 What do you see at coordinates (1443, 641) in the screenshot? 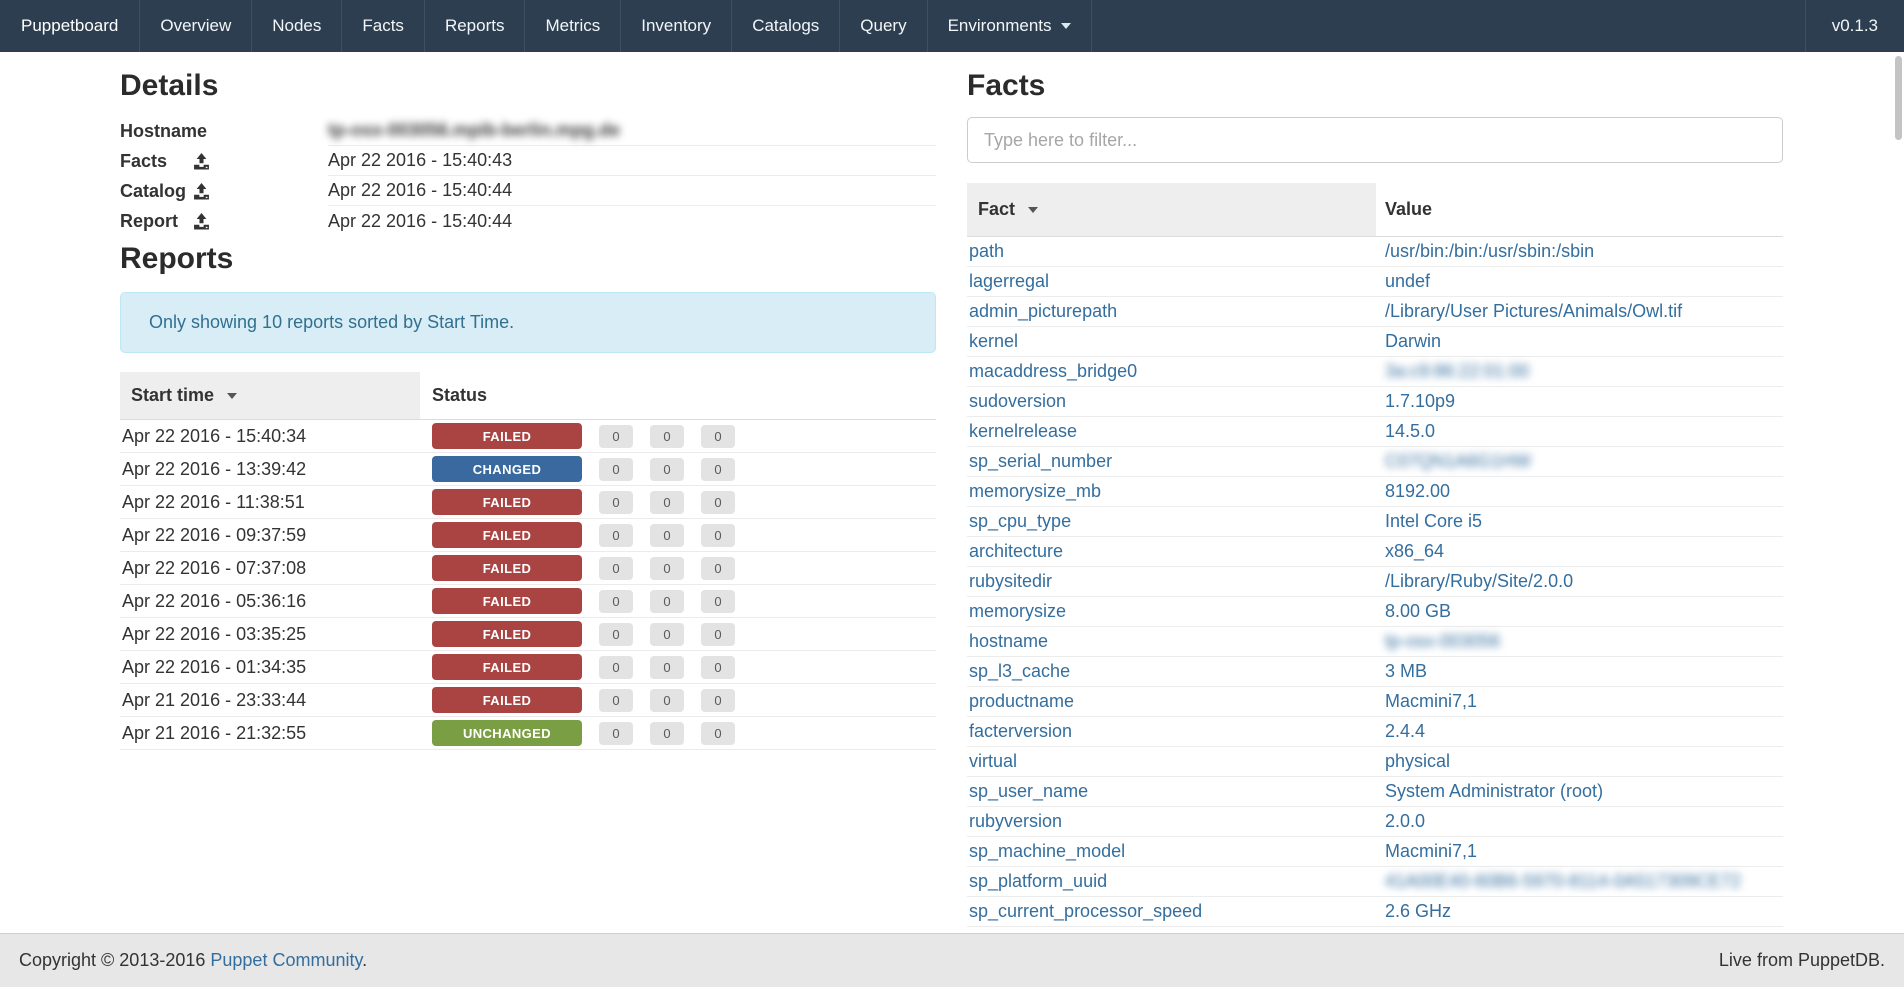
I see `fact-value-link: tp-osx-003056` at bounding box center [1443, 641].